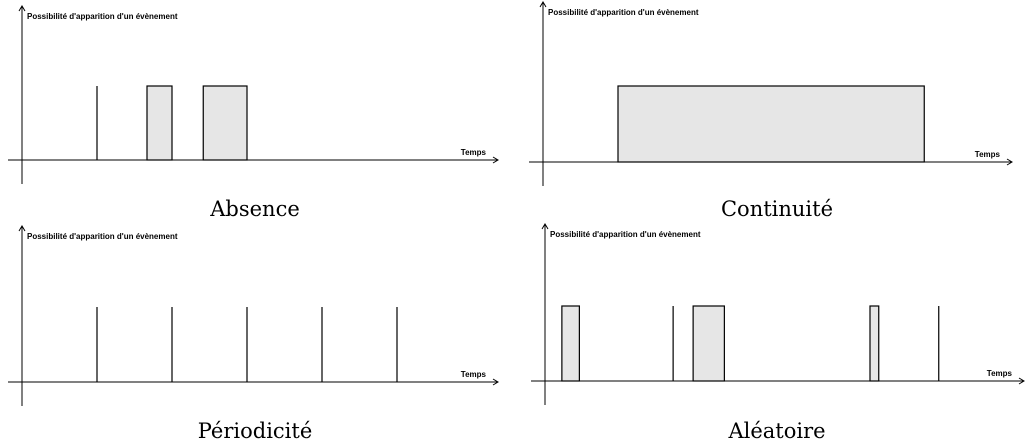 This screenshot has width=1026, height=443. What do you see at coordinates (254, 209) in the screenshot?
I see `panel-caption: Absence` at bounding box center [254, 209].